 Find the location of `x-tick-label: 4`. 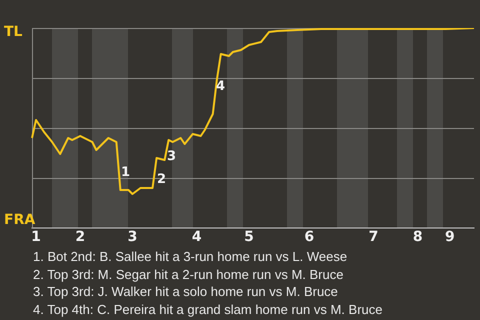

x-tick-label: 4 is located at coordinates (197, 237).